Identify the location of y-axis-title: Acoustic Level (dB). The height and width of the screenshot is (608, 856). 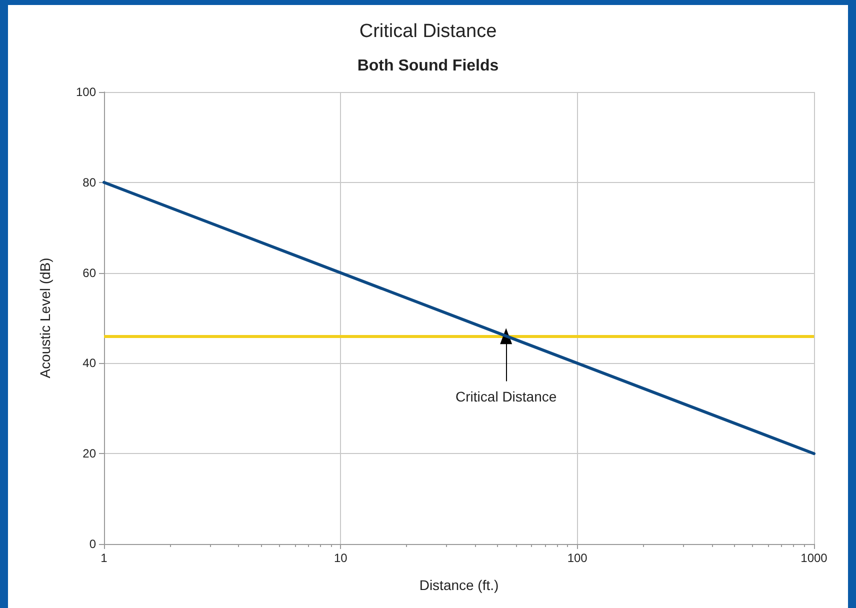
(45, 318).